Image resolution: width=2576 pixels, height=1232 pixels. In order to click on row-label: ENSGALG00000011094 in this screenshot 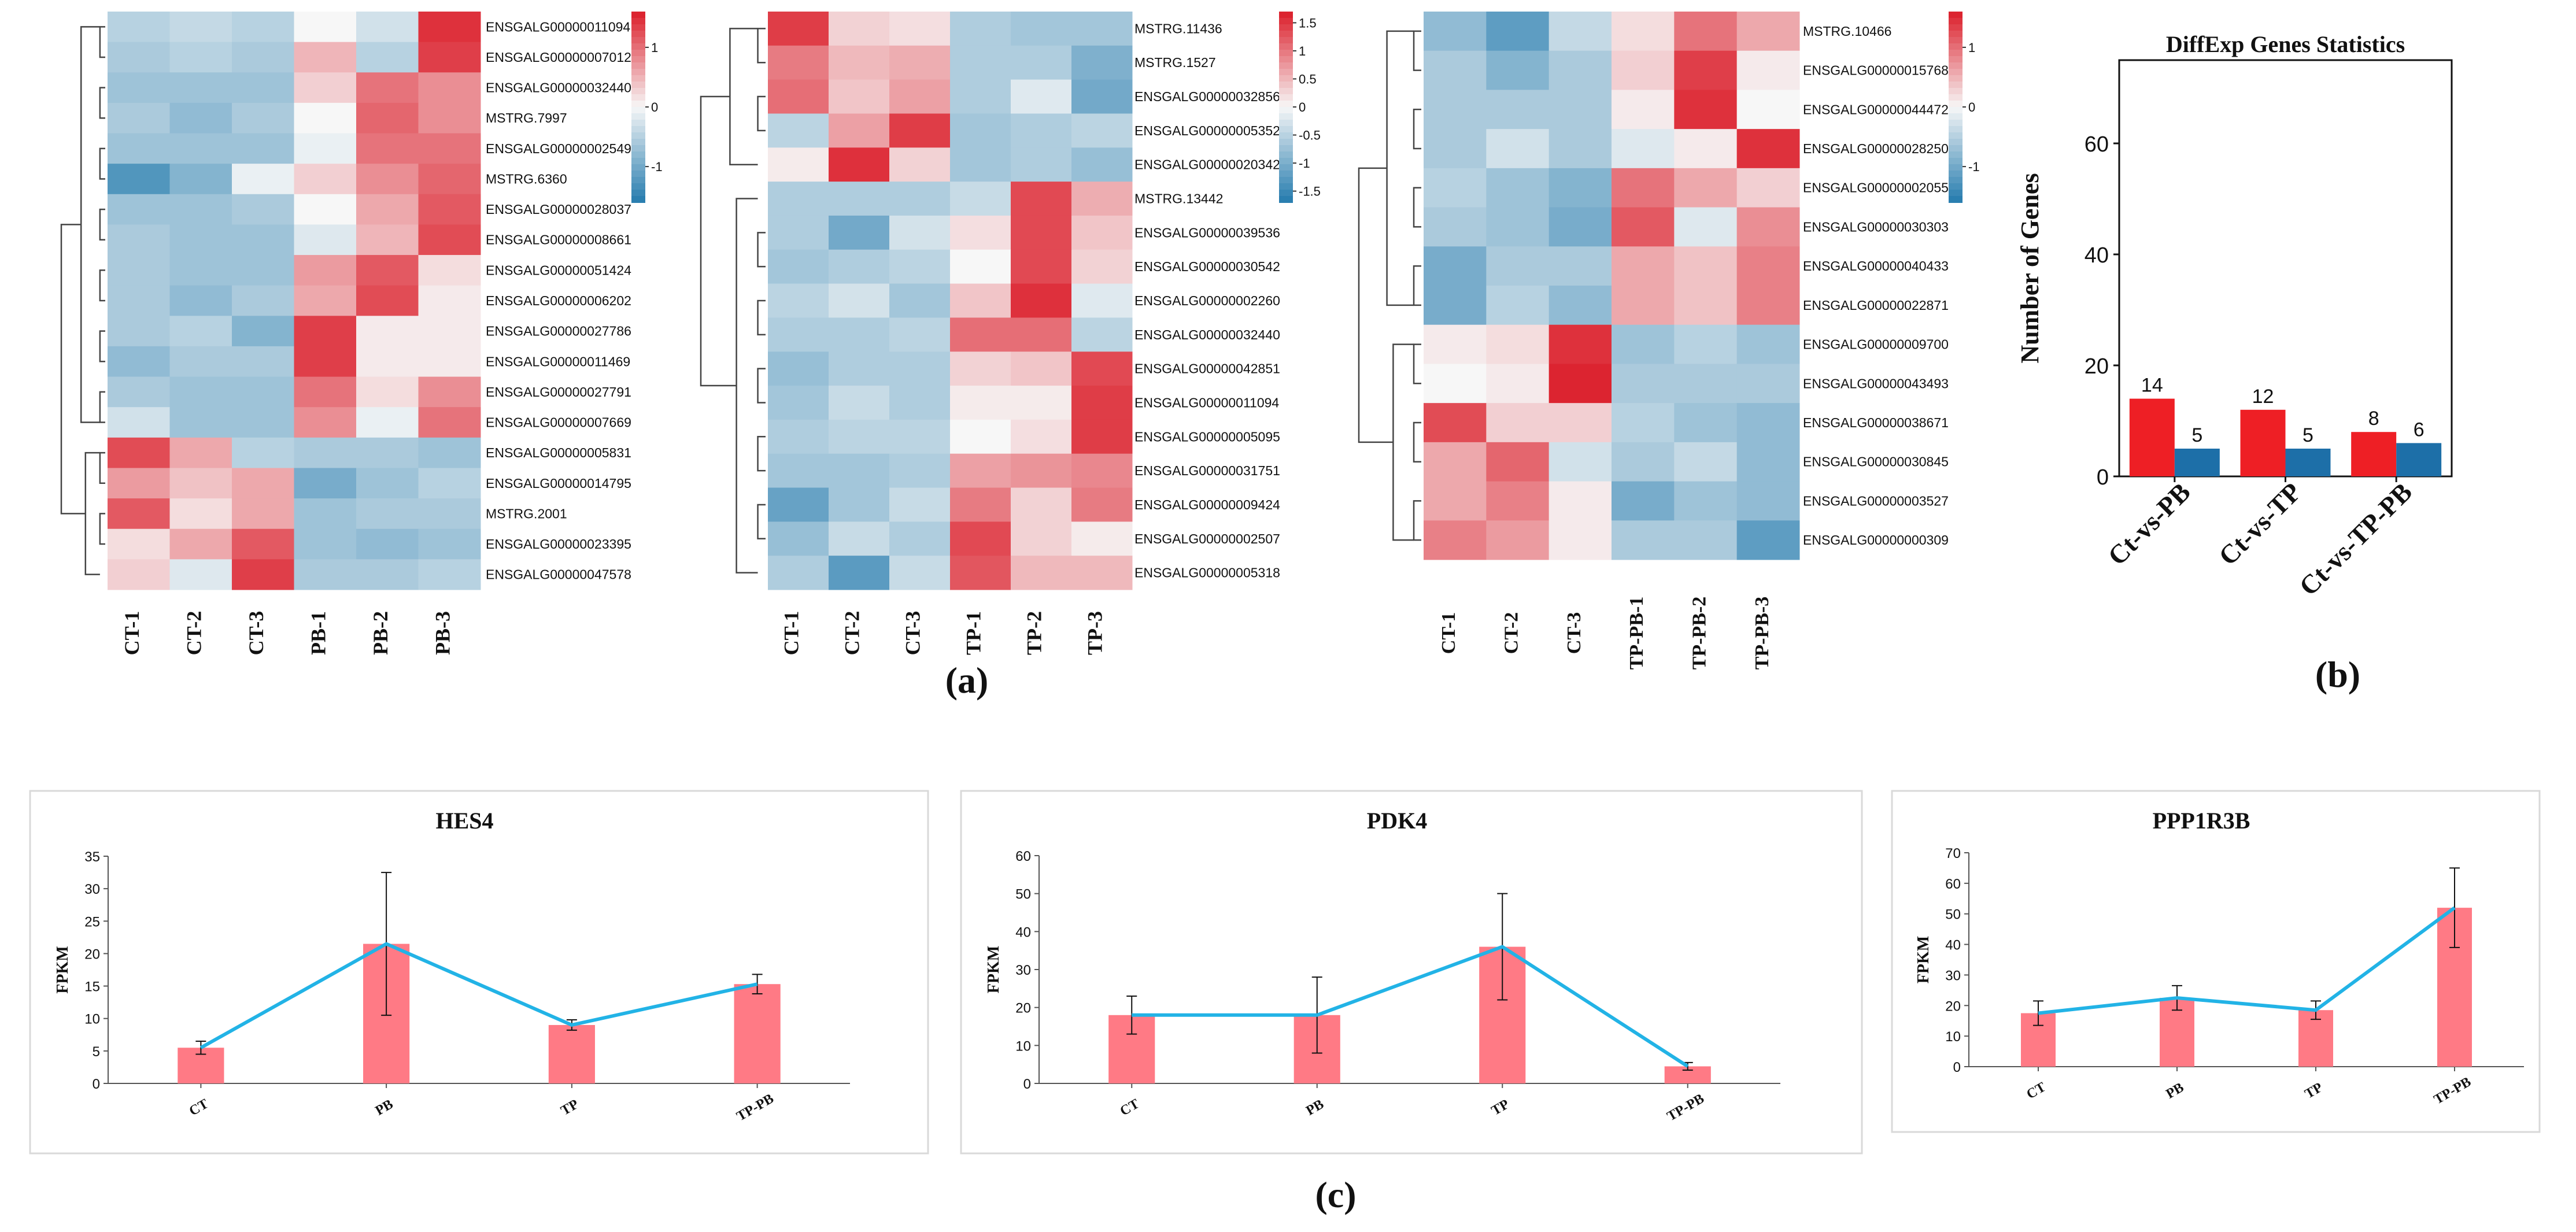, I will do `click(1206, 403)`.